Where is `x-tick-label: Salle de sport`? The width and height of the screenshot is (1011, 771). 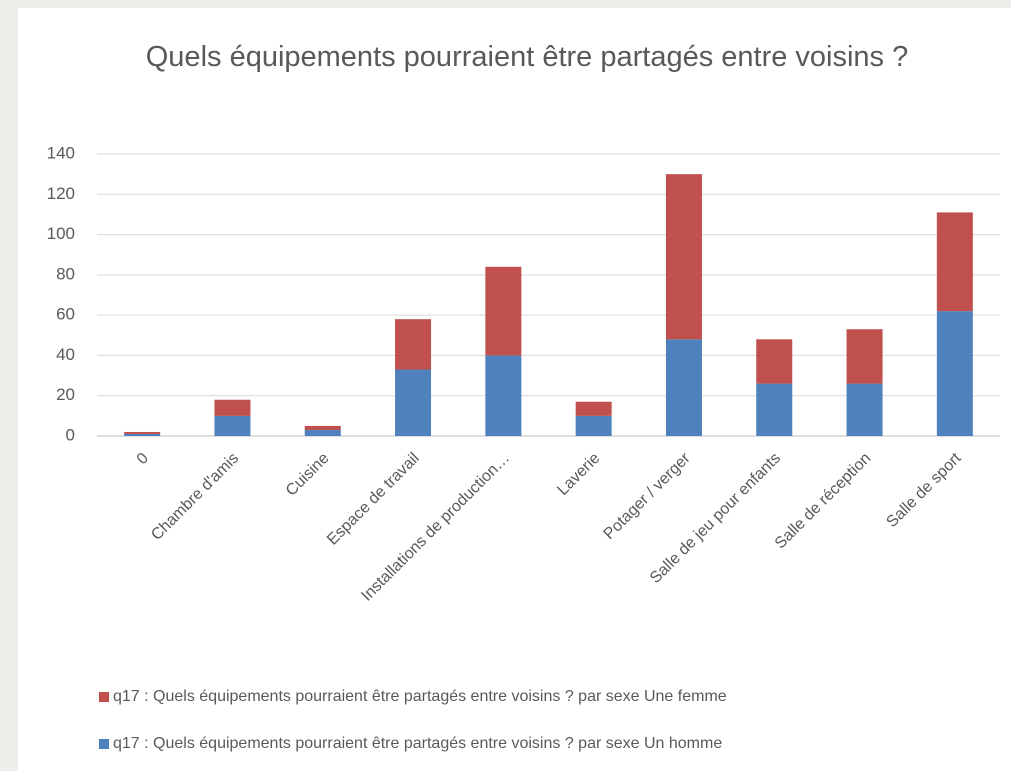
x-tick-label: Salle de sport is located at coordinates (924, 490).